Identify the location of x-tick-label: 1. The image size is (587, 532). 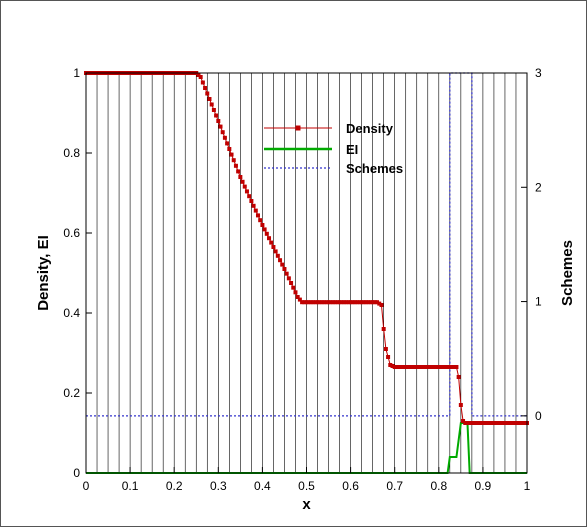
(527, 486).